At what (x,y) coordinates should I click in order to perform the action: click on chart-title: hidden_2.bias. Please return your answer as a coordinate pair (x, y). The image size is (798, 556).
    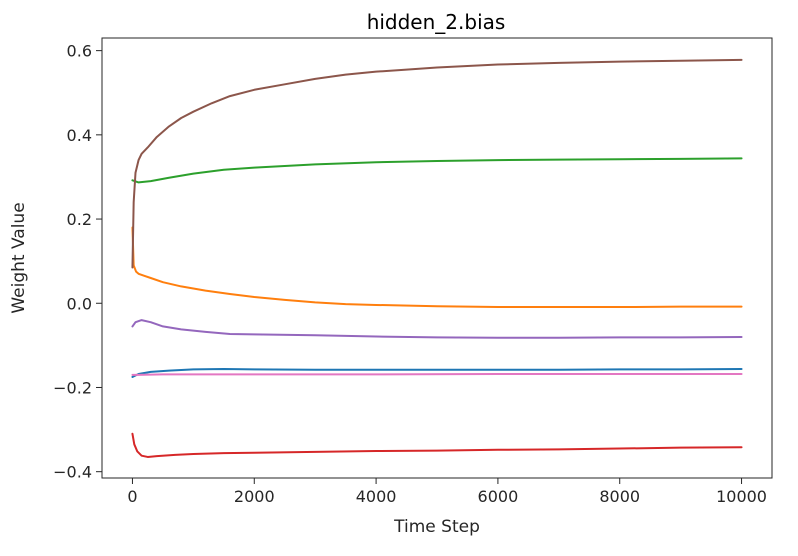
    Looking at the image, I should click on (436, 22).